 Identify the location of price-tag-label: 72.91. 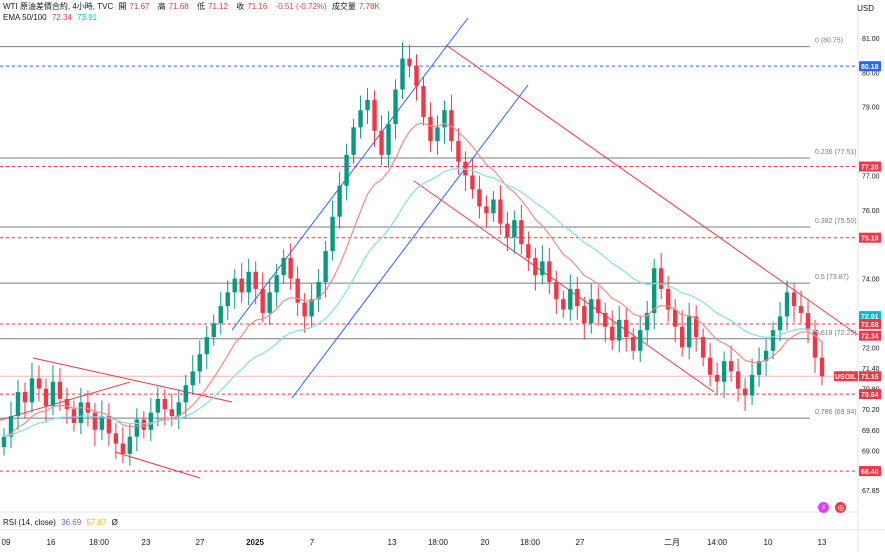
(870, 317).